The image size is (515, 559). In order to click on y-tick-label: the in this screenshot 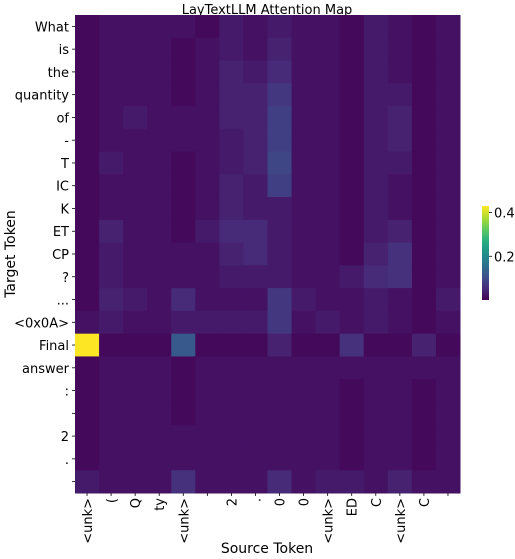, I will do `click(58, 73)`.